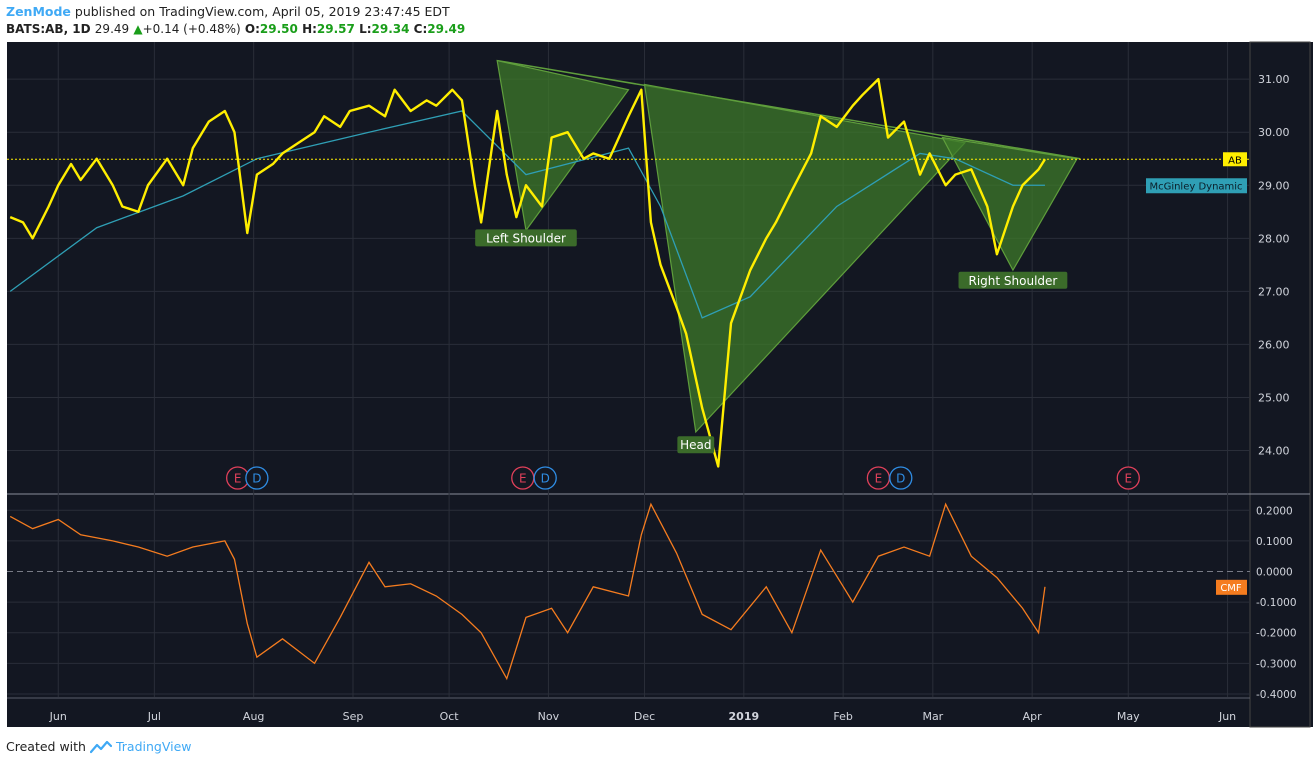  I want to click on cmf-tag, so click(1231, 587).